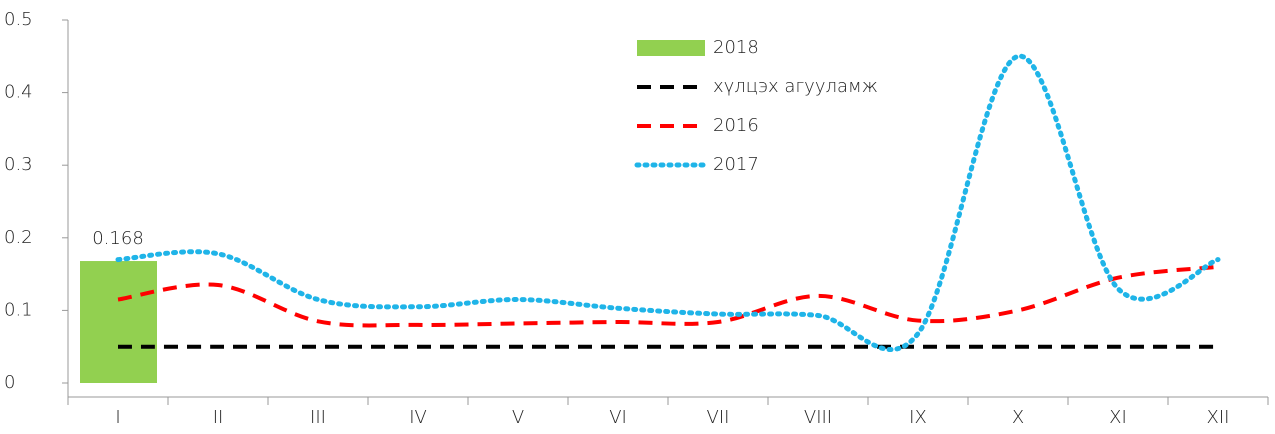 The width and height of the screenshot is (1275, 434). What do you see at coordinates (1218, 417) in the screenshot?
I see `x-tick-label: XII` at bounding box center [1218, 417].